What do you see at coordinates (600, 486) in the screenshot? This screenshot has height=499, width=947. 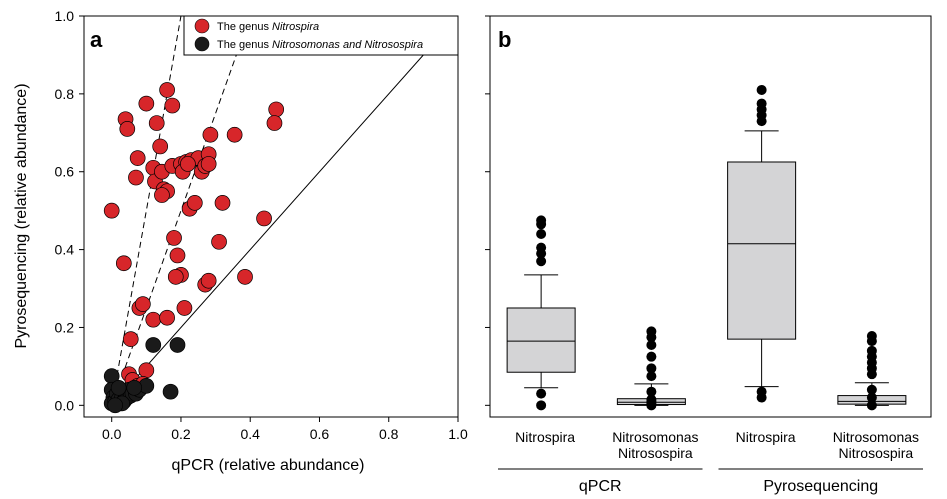 I see `group-label: qPCR` at bounding box center [600, 486].